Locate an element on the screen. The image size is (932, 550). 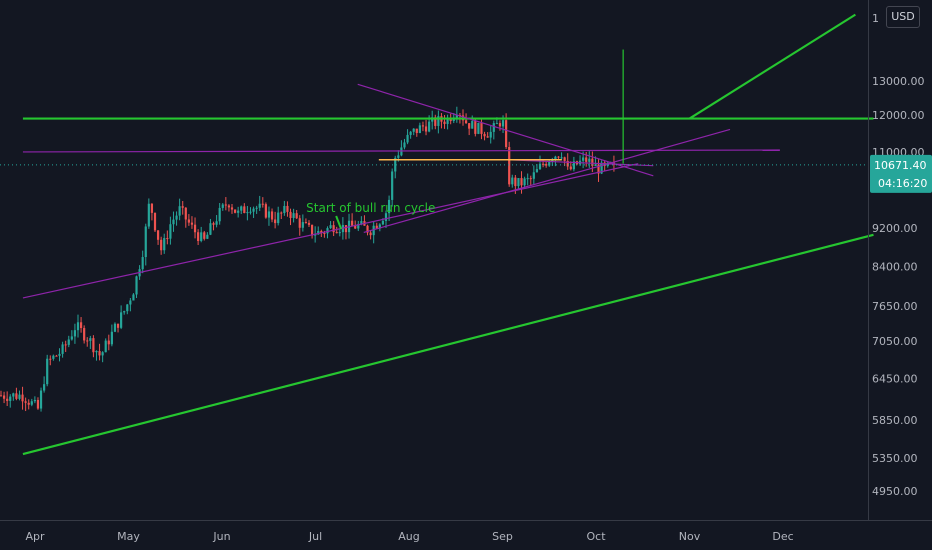
price-tick-label: 1 is located at coordinates (875, 18).